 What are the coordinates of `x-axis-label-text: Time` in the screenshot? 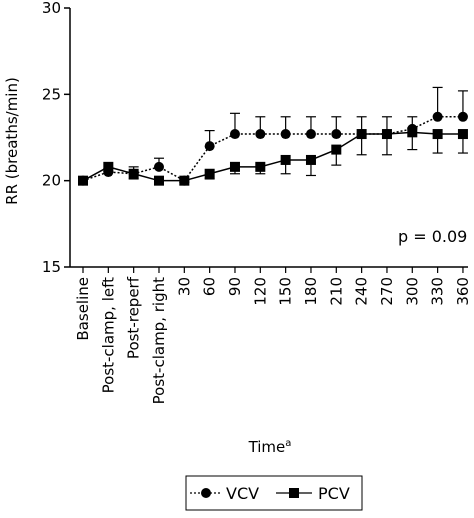 It's located at (267, 447).